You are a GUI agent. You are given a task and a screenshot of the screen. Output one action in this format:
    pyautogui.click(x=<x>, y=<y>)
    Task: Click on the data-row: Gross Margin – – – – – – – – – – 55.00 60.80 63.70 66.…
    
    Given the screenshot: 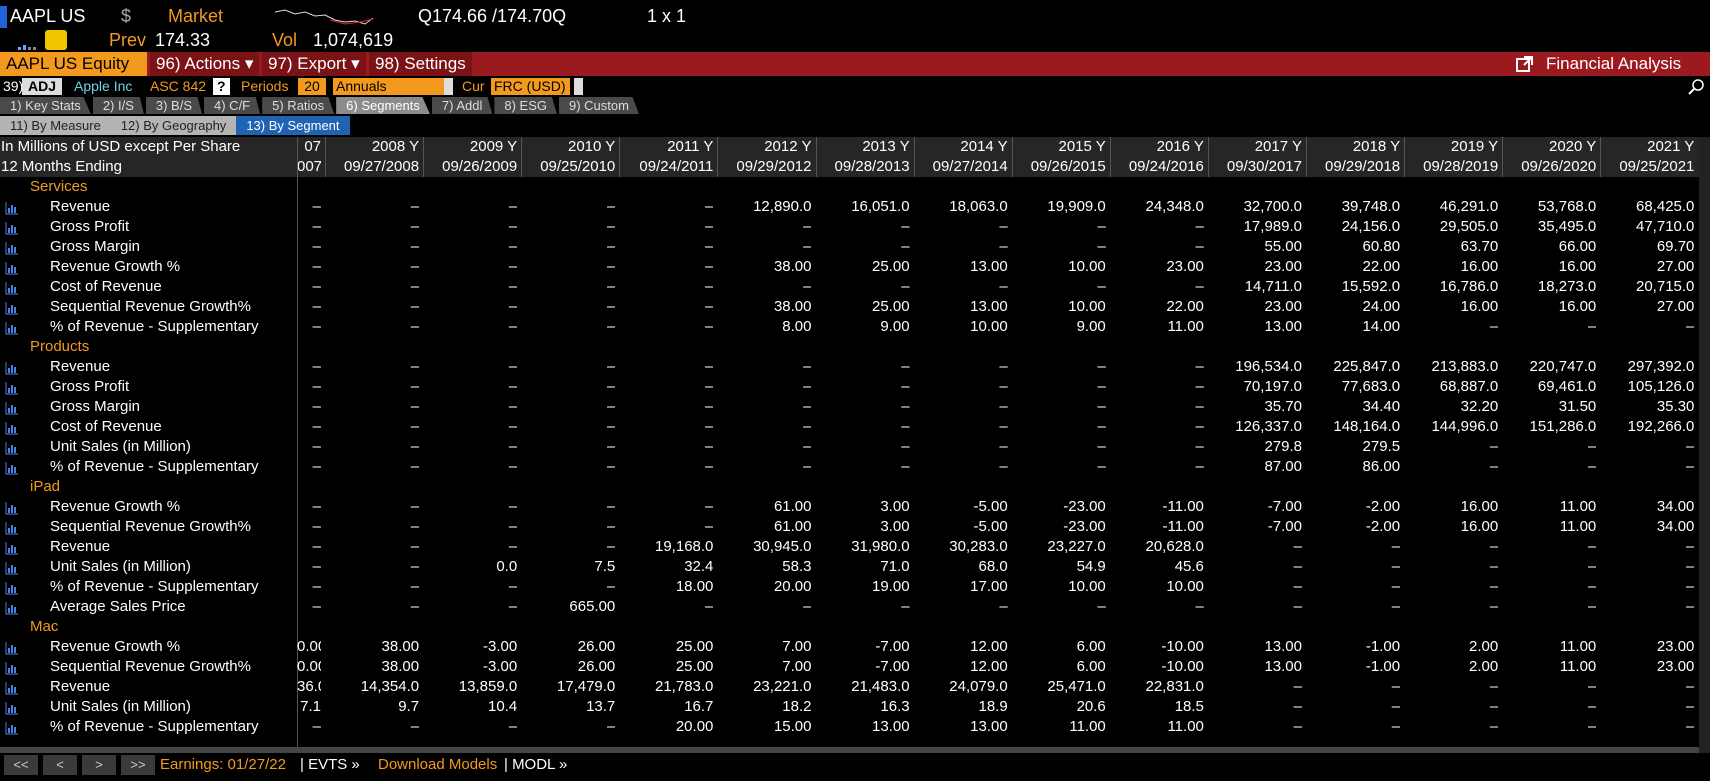 What is the action you would take?
    pyautogui.click(x=849, y=247)
    